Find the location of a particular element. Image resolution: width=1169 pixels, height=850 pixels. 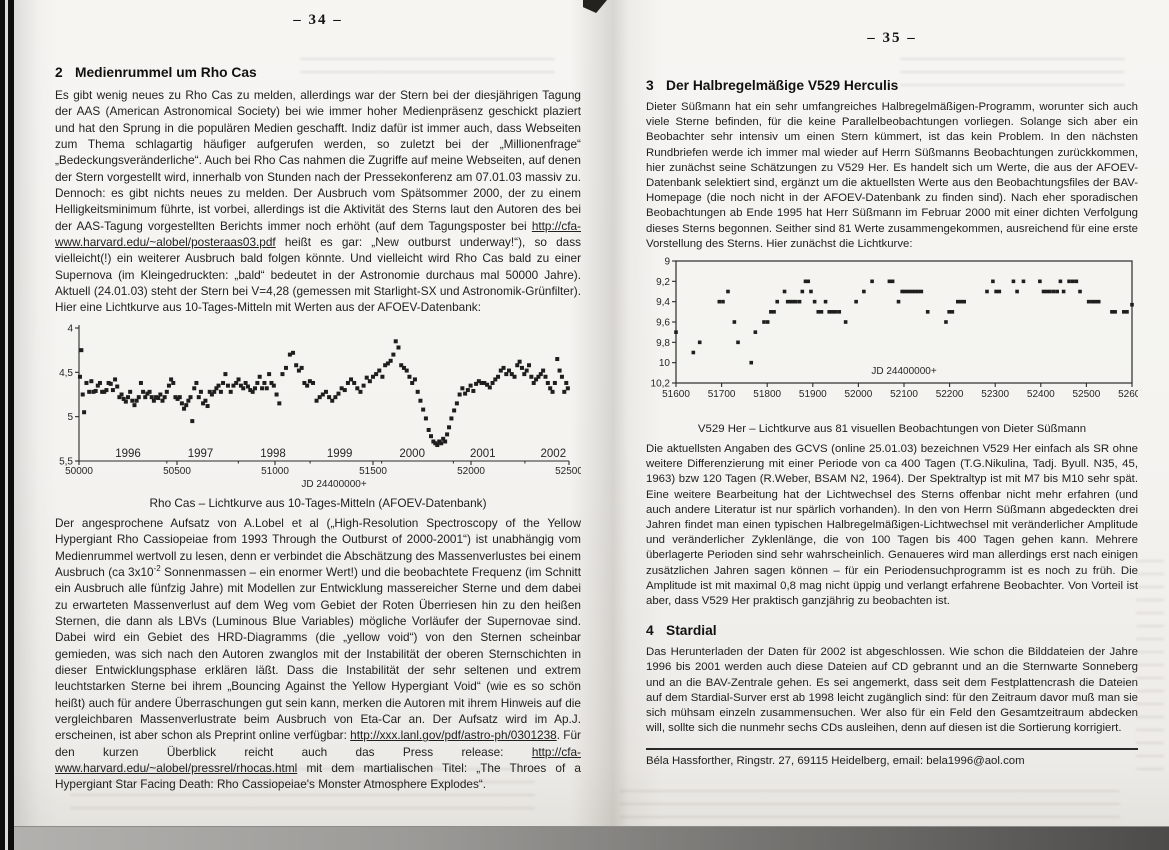

svg-text: 1999 is located at coordinates (340, 454).